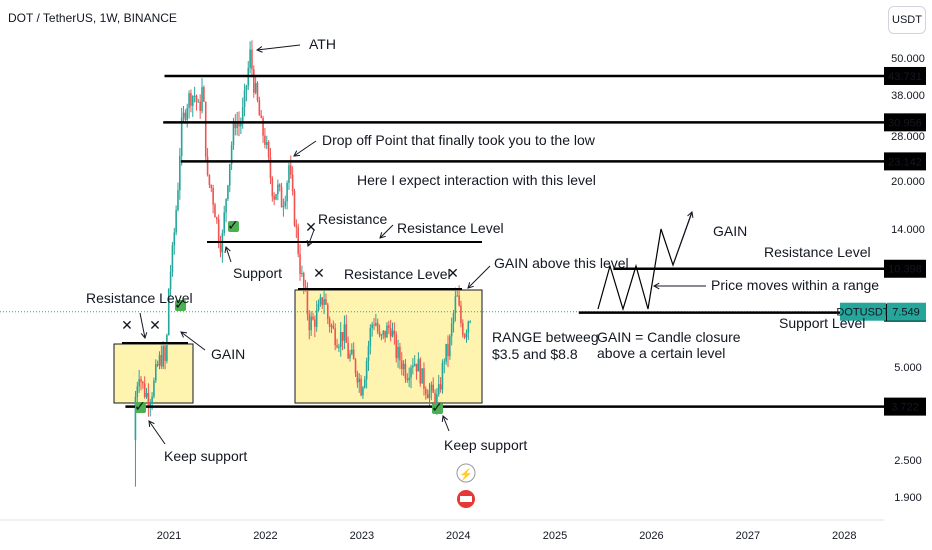 Image resolution: width=932 pixels, height=550 pixels. What do you see at coordinates (193, 341) in the screenshot?
I see `gain-left-arrow` at bounding box center [193, 341].